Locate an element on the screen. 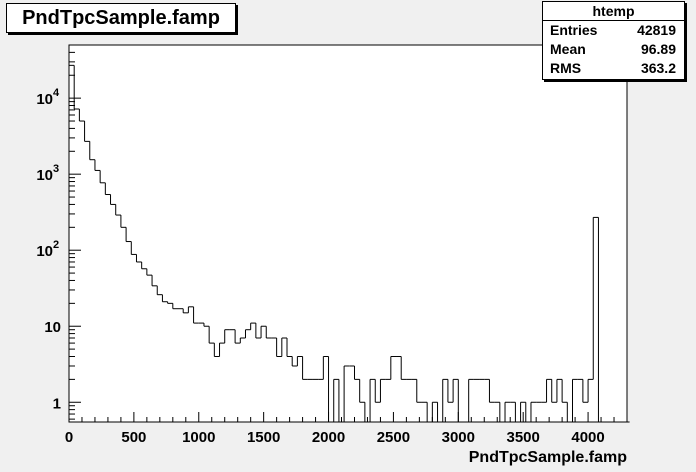 The height and width of the screenshot is (472, 696). stats-value: 42819 is located at coordinates (656, 30).